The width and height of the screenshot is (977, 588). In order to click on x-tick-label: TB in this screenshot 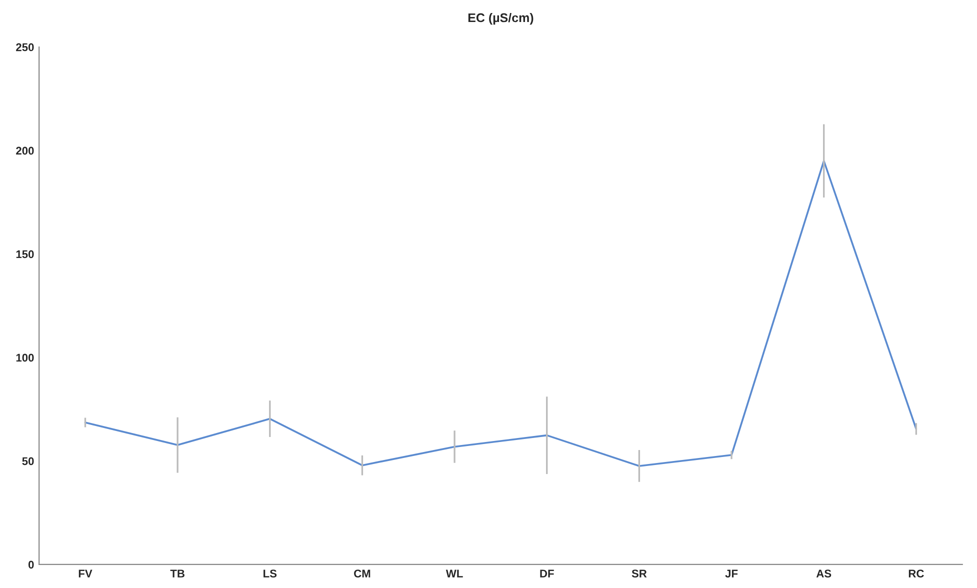, I will do `click(177, 574)`.